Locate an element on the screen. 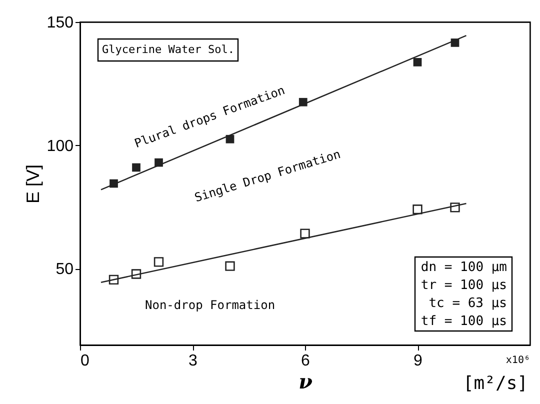 The width and height of the screenshot is (540, 404). annotation: tc = 63 μs is located at coordinates (467, 303).